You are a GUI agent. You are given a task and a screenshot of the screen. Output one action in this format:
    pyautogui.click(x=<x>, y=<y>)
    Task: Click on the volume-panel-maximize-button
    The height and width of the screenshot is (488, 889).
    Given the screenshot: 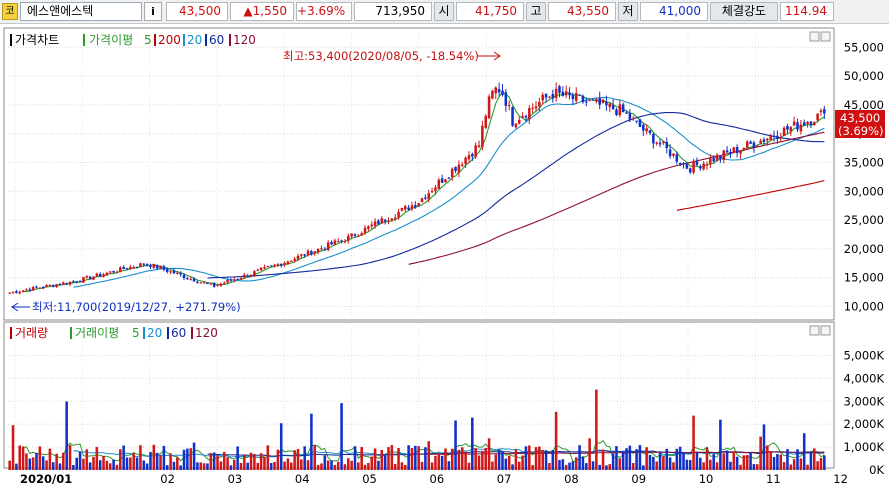 What is the action you would take?
    pyautogui.click(x=825, y=330)
    